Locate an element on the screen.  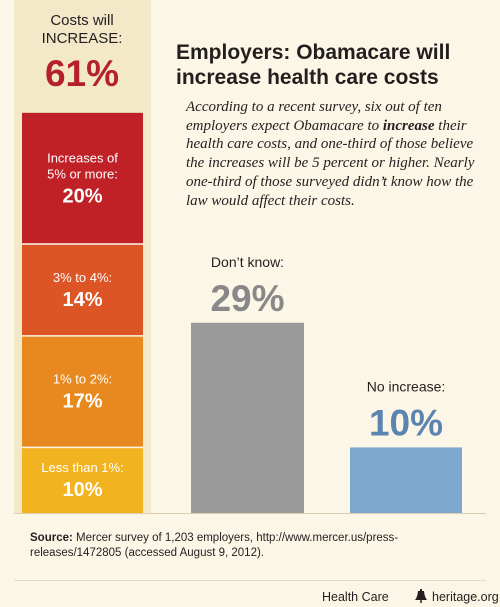
segment-value-2: 14% is located at coordinates (82, 300).